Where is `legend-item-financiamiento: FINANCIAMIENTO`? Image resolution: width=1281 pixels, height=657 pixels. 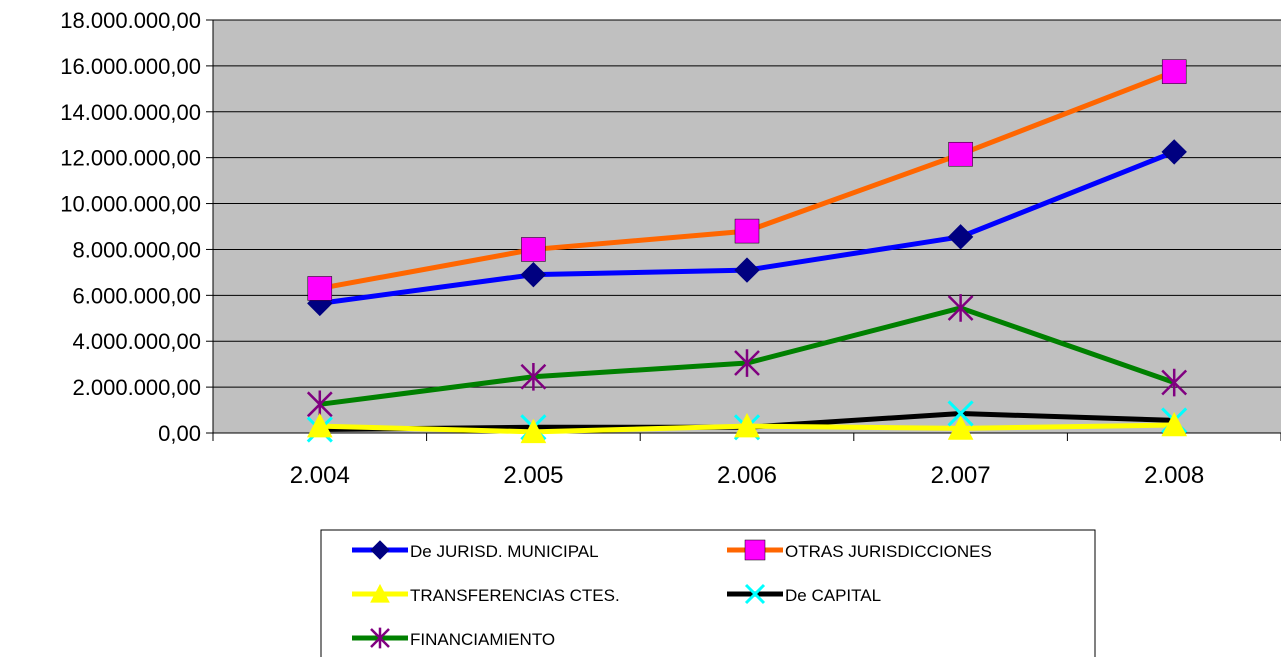
legend-item-financiamiento: FINANCIAMIENTO is located at coordinates (453, 638).